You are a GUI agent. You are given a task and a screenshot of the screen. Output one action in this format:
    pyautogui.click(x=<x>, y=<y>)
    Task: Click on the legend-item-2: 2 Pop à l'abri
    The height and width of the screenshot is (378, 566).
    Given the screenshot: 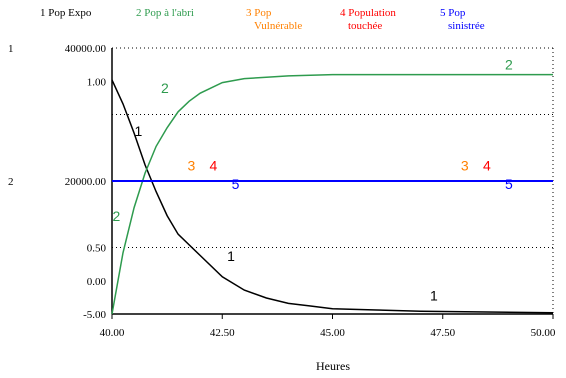 What is the action you would take?
    pyautogui.click(x=165, y=13)
    